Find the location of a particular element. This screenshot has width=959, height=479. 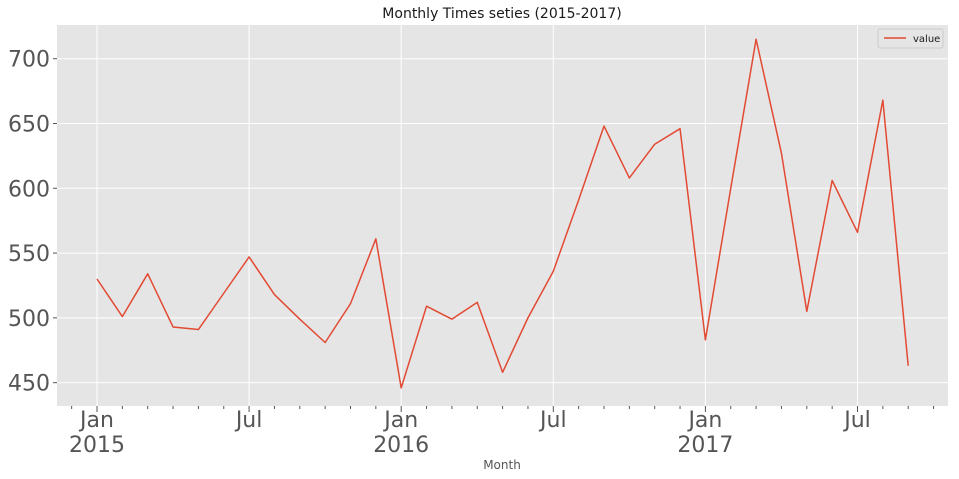

y-tick-label: 600 is located at coordinates (29, 189).